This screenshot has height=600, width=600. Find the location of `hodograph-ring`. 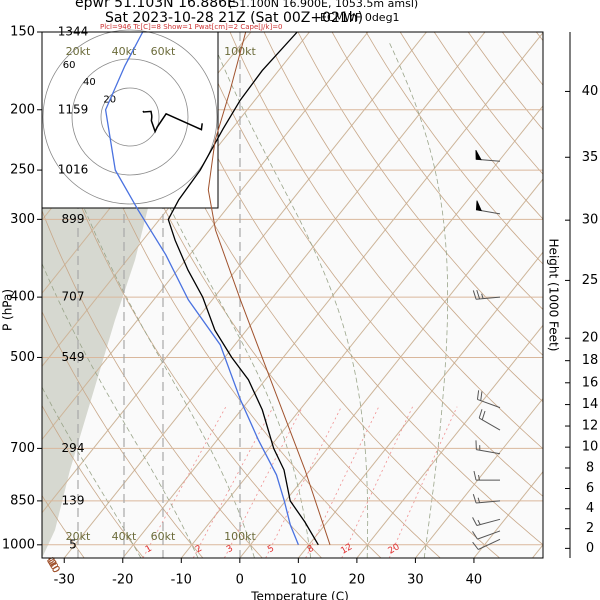

hodograph-ring is located at coordinates (130, 117).